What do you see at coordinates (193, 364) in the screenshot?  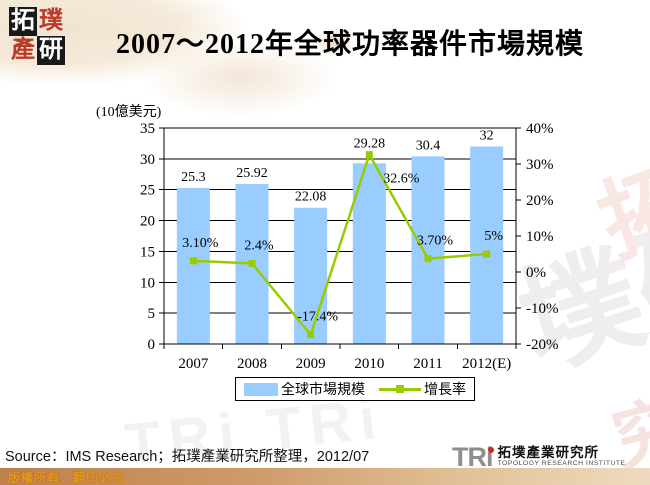 I see `x-axis-label-2007: 2007` at bounding box center [193, 364].